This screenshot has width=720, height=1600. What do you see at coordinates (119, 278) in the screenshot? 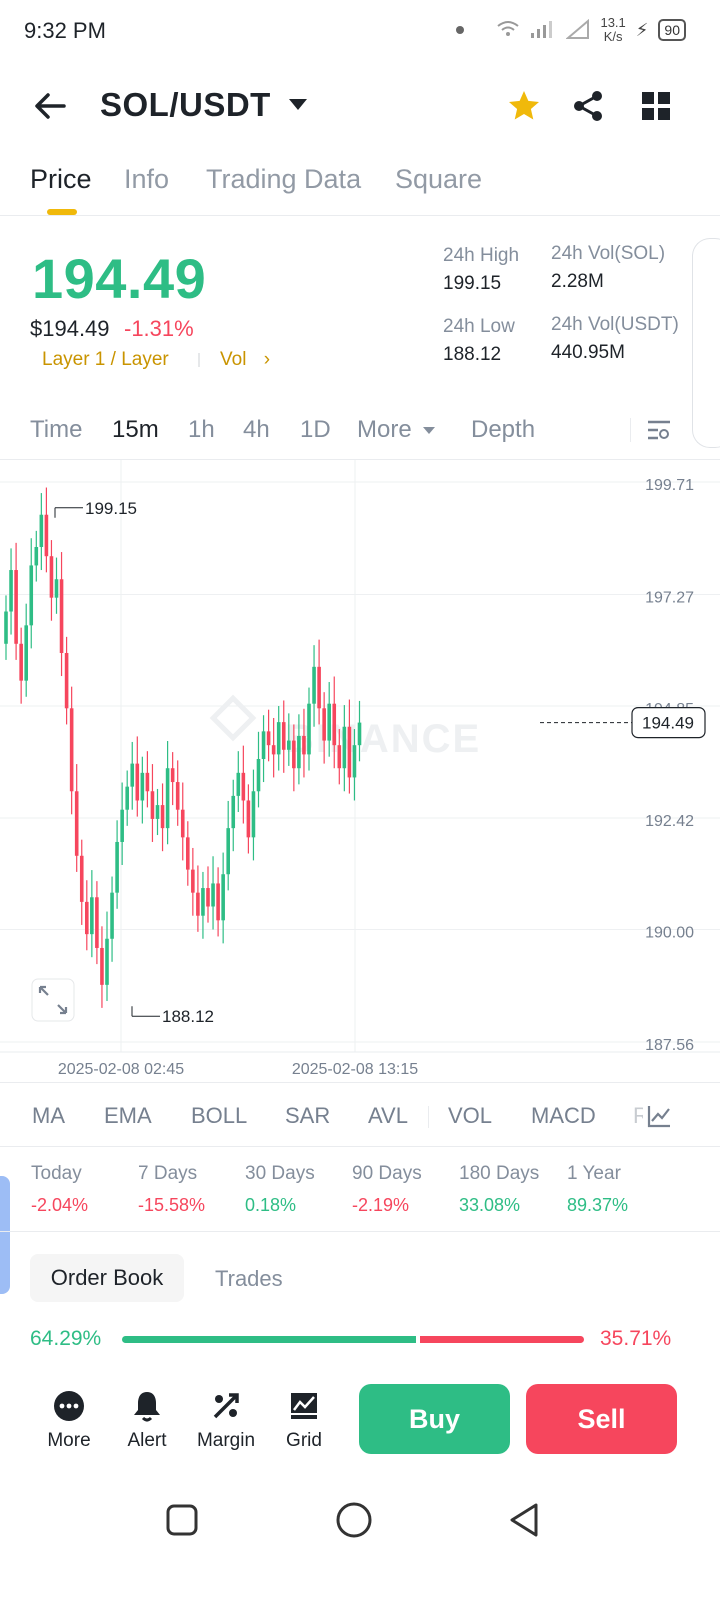
I see `last-price: 194.49` at bounding box center [119, 278].